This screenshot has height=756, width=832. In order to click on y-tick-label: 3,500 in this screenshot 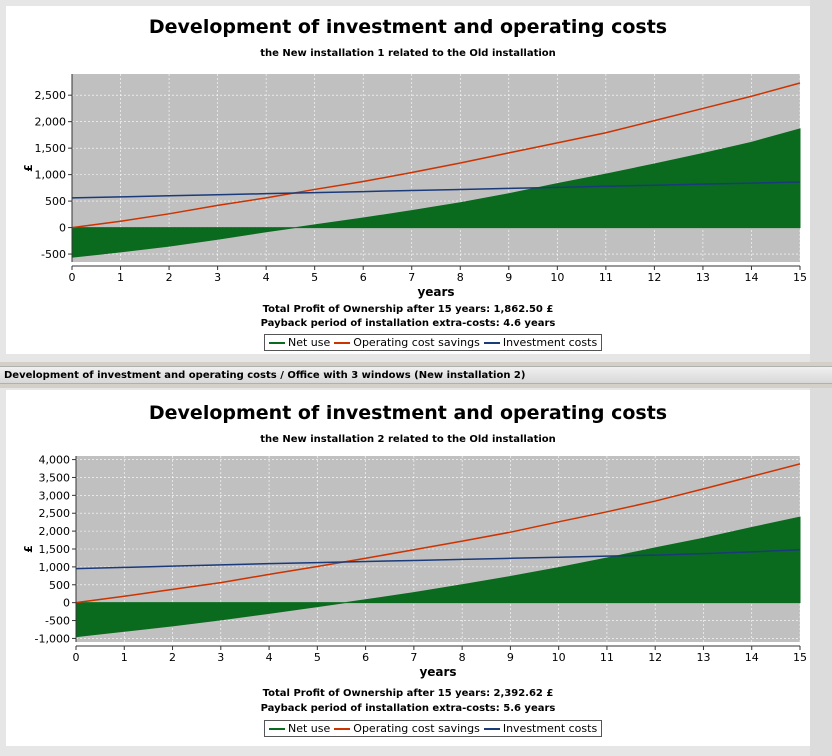, I will do `click(55, 477)`.